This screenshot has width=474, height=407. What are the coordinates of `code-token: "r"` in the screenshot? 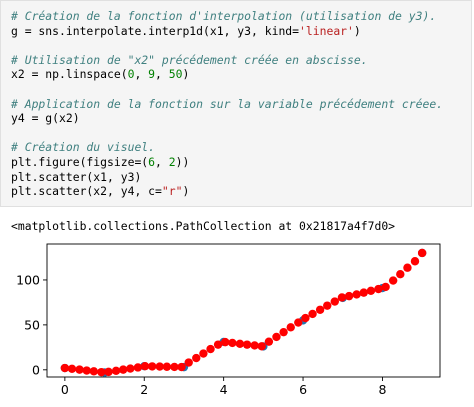 It's located at (172, 191).